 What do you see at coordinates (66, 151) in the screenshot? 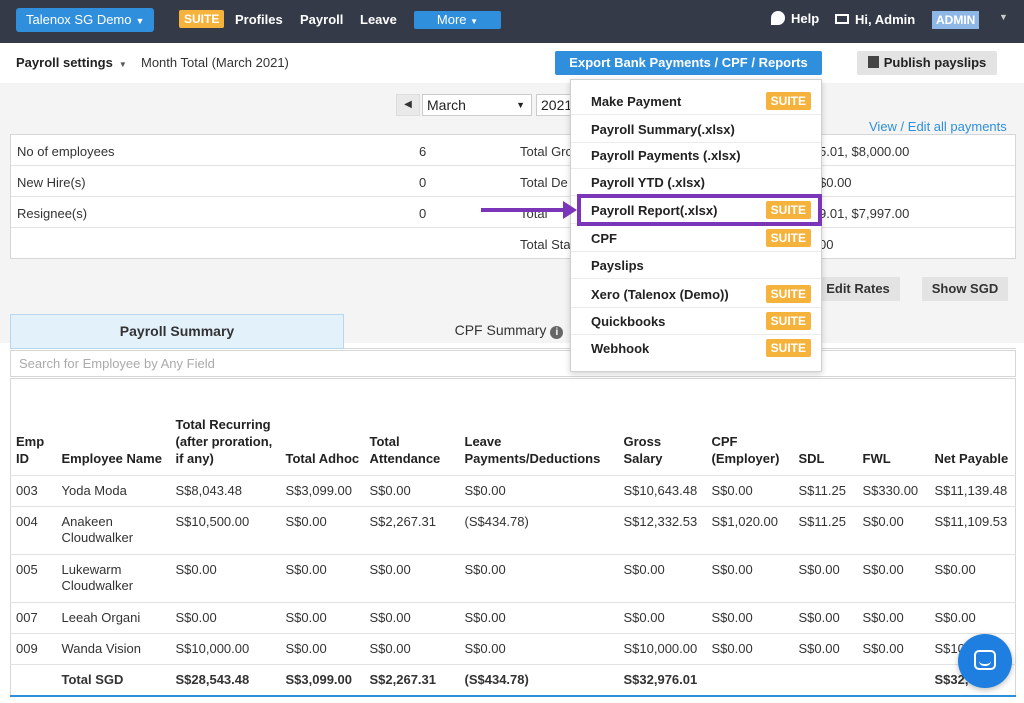
I see `stat-label: No of employees` at bounding box center [66, 151].